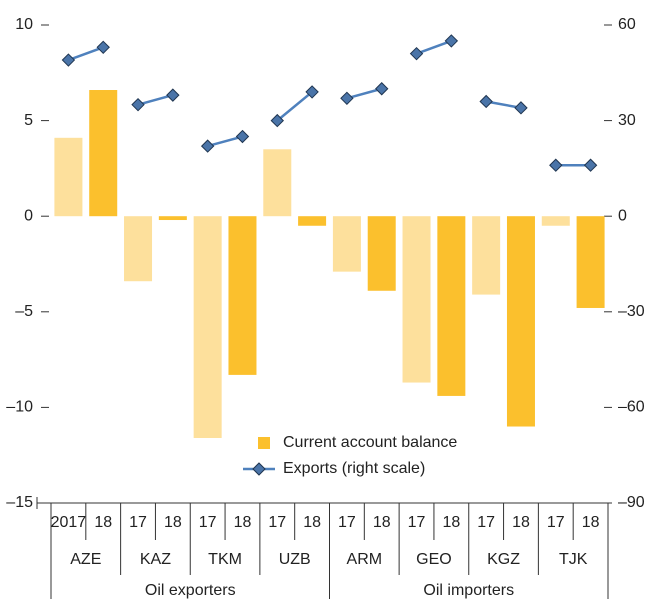 This screenshot has width=652, height=599. Describe the element at coordinates (155, 559) in the screenshot. I see `country-label: KAZ` at that location.